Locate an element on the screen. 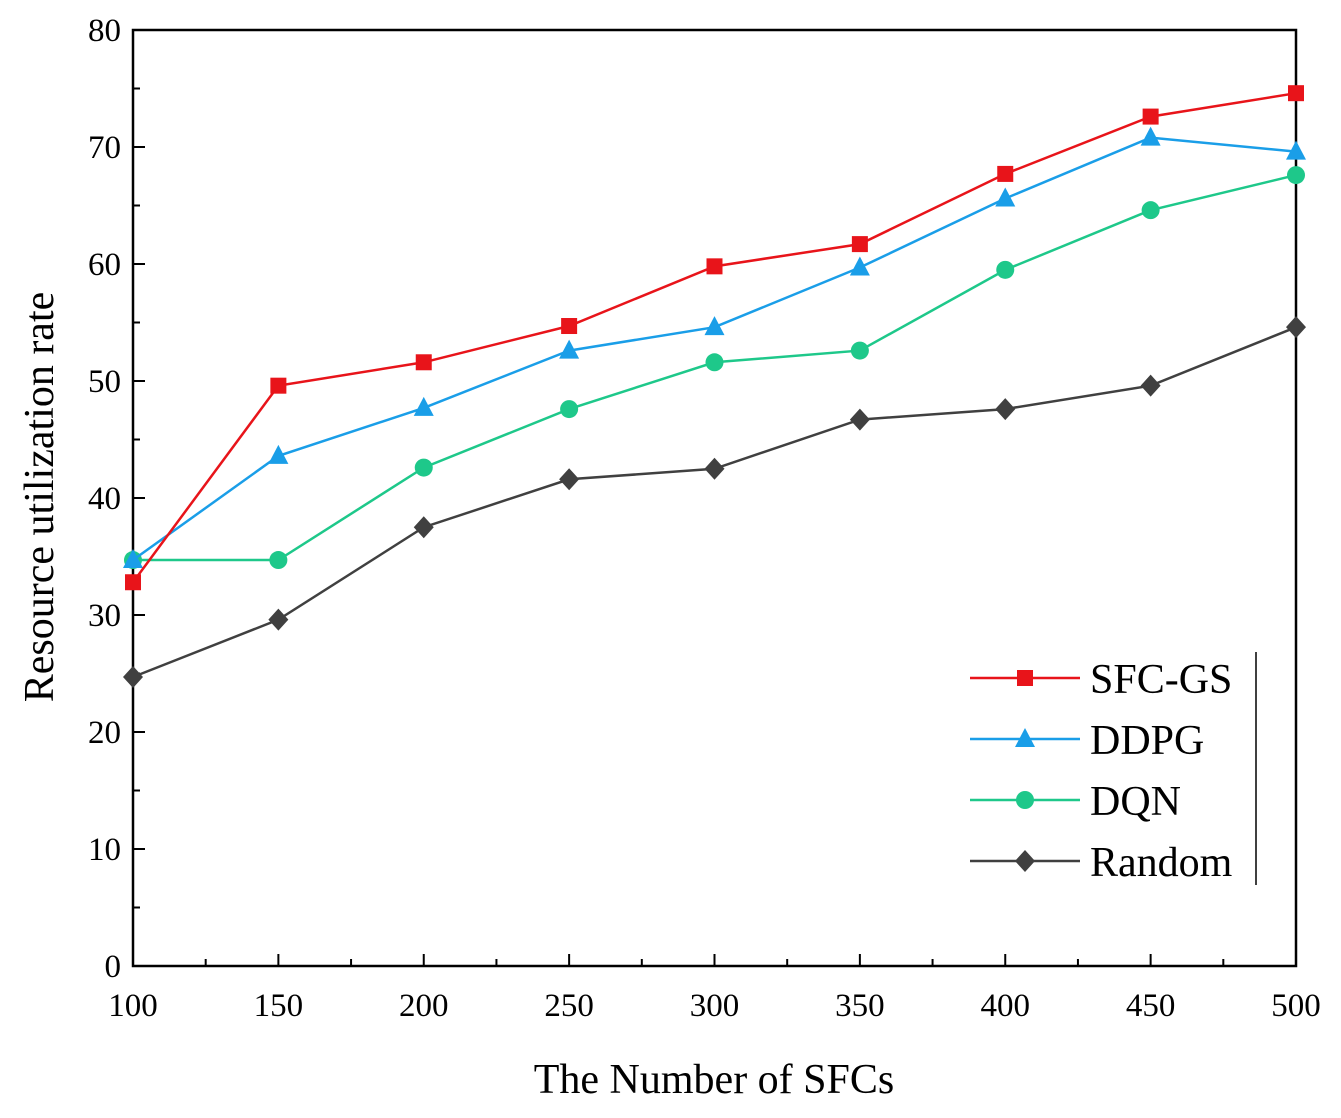  legend-label-dqn: DQN is located at coordinates (1135, 802).